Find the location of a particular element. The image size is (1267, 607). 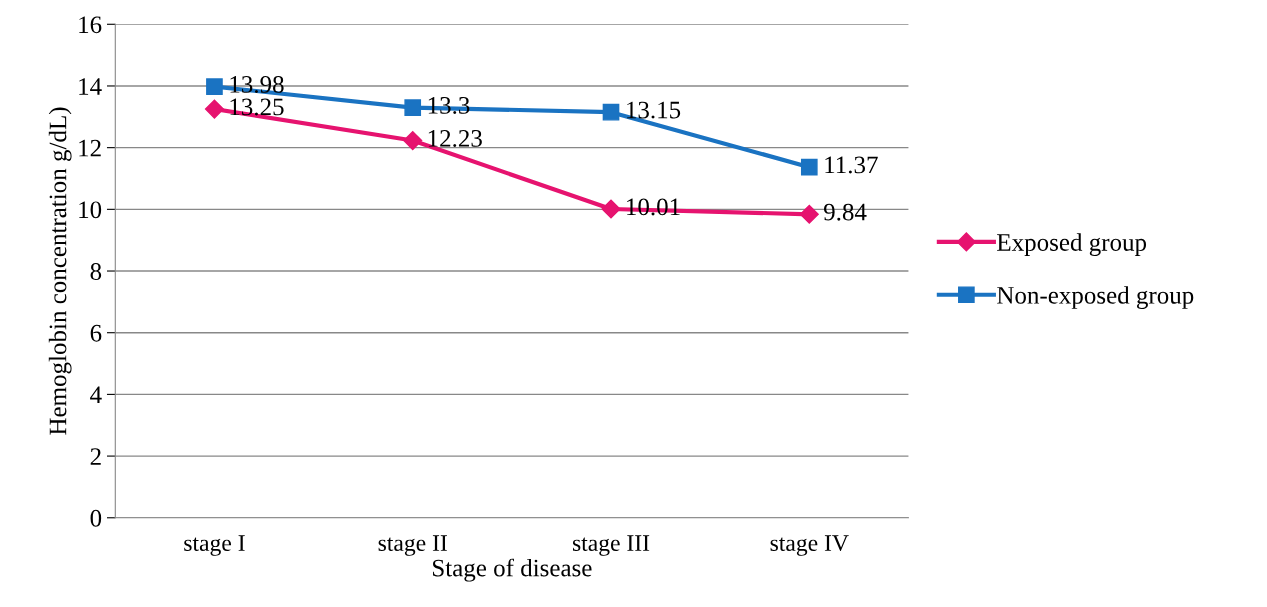

data-label: 13.15 is located at coordinates (654, 110).